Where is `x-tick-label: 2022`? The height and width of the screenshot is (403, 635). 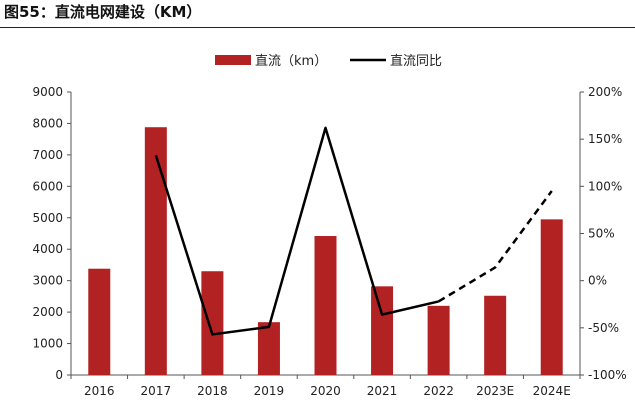 x-tick-label: 2022 is located at coordinates (438, 391).